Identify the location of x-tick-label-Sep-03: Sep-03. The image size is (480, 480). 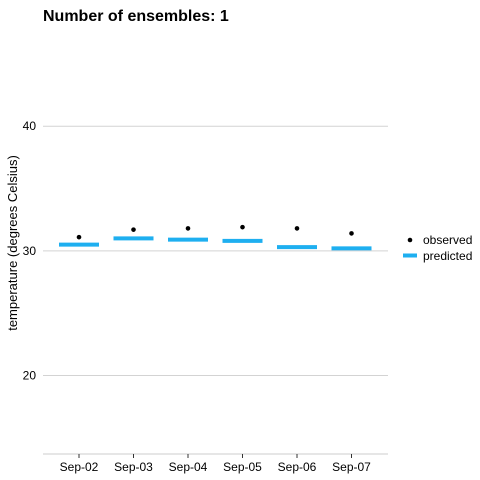
(133, 467).